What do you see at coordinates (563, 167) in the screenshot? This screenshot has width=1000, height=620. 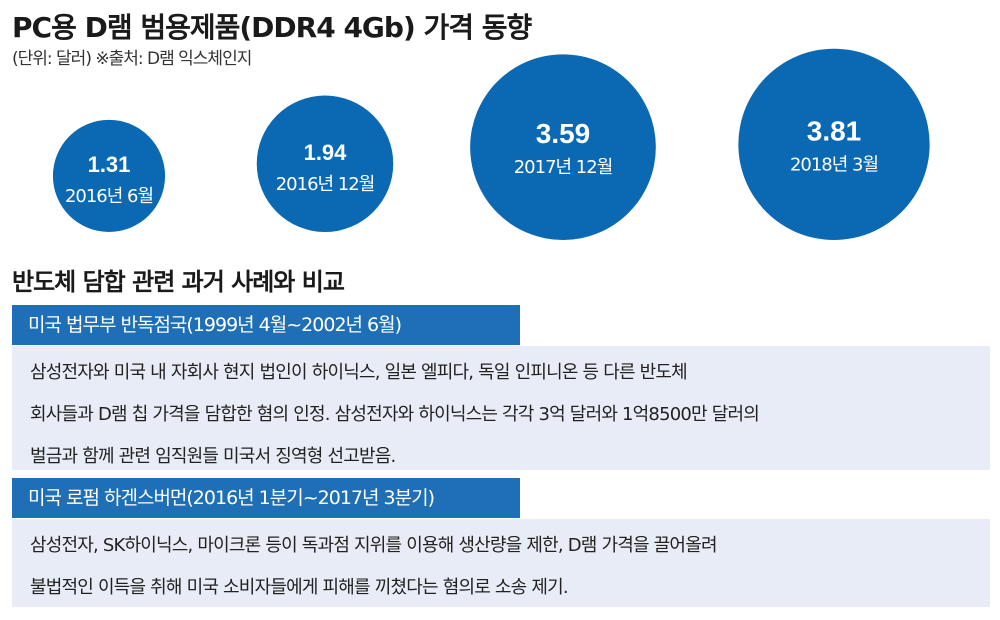 I see `bubble-date-label: 2017년 12월` at bounding box center [563, 167].